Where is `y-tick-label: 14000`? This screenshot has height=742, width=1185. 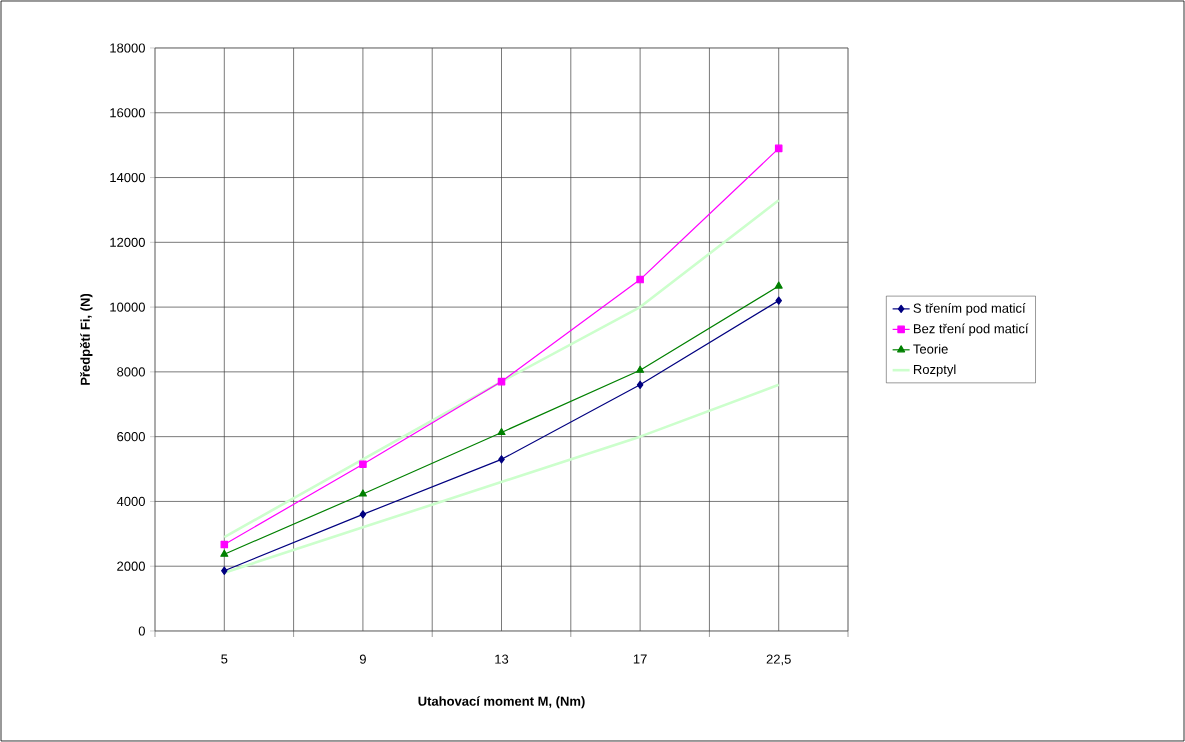 y-tick-label: 14000 is located at coordinates (127, 177).